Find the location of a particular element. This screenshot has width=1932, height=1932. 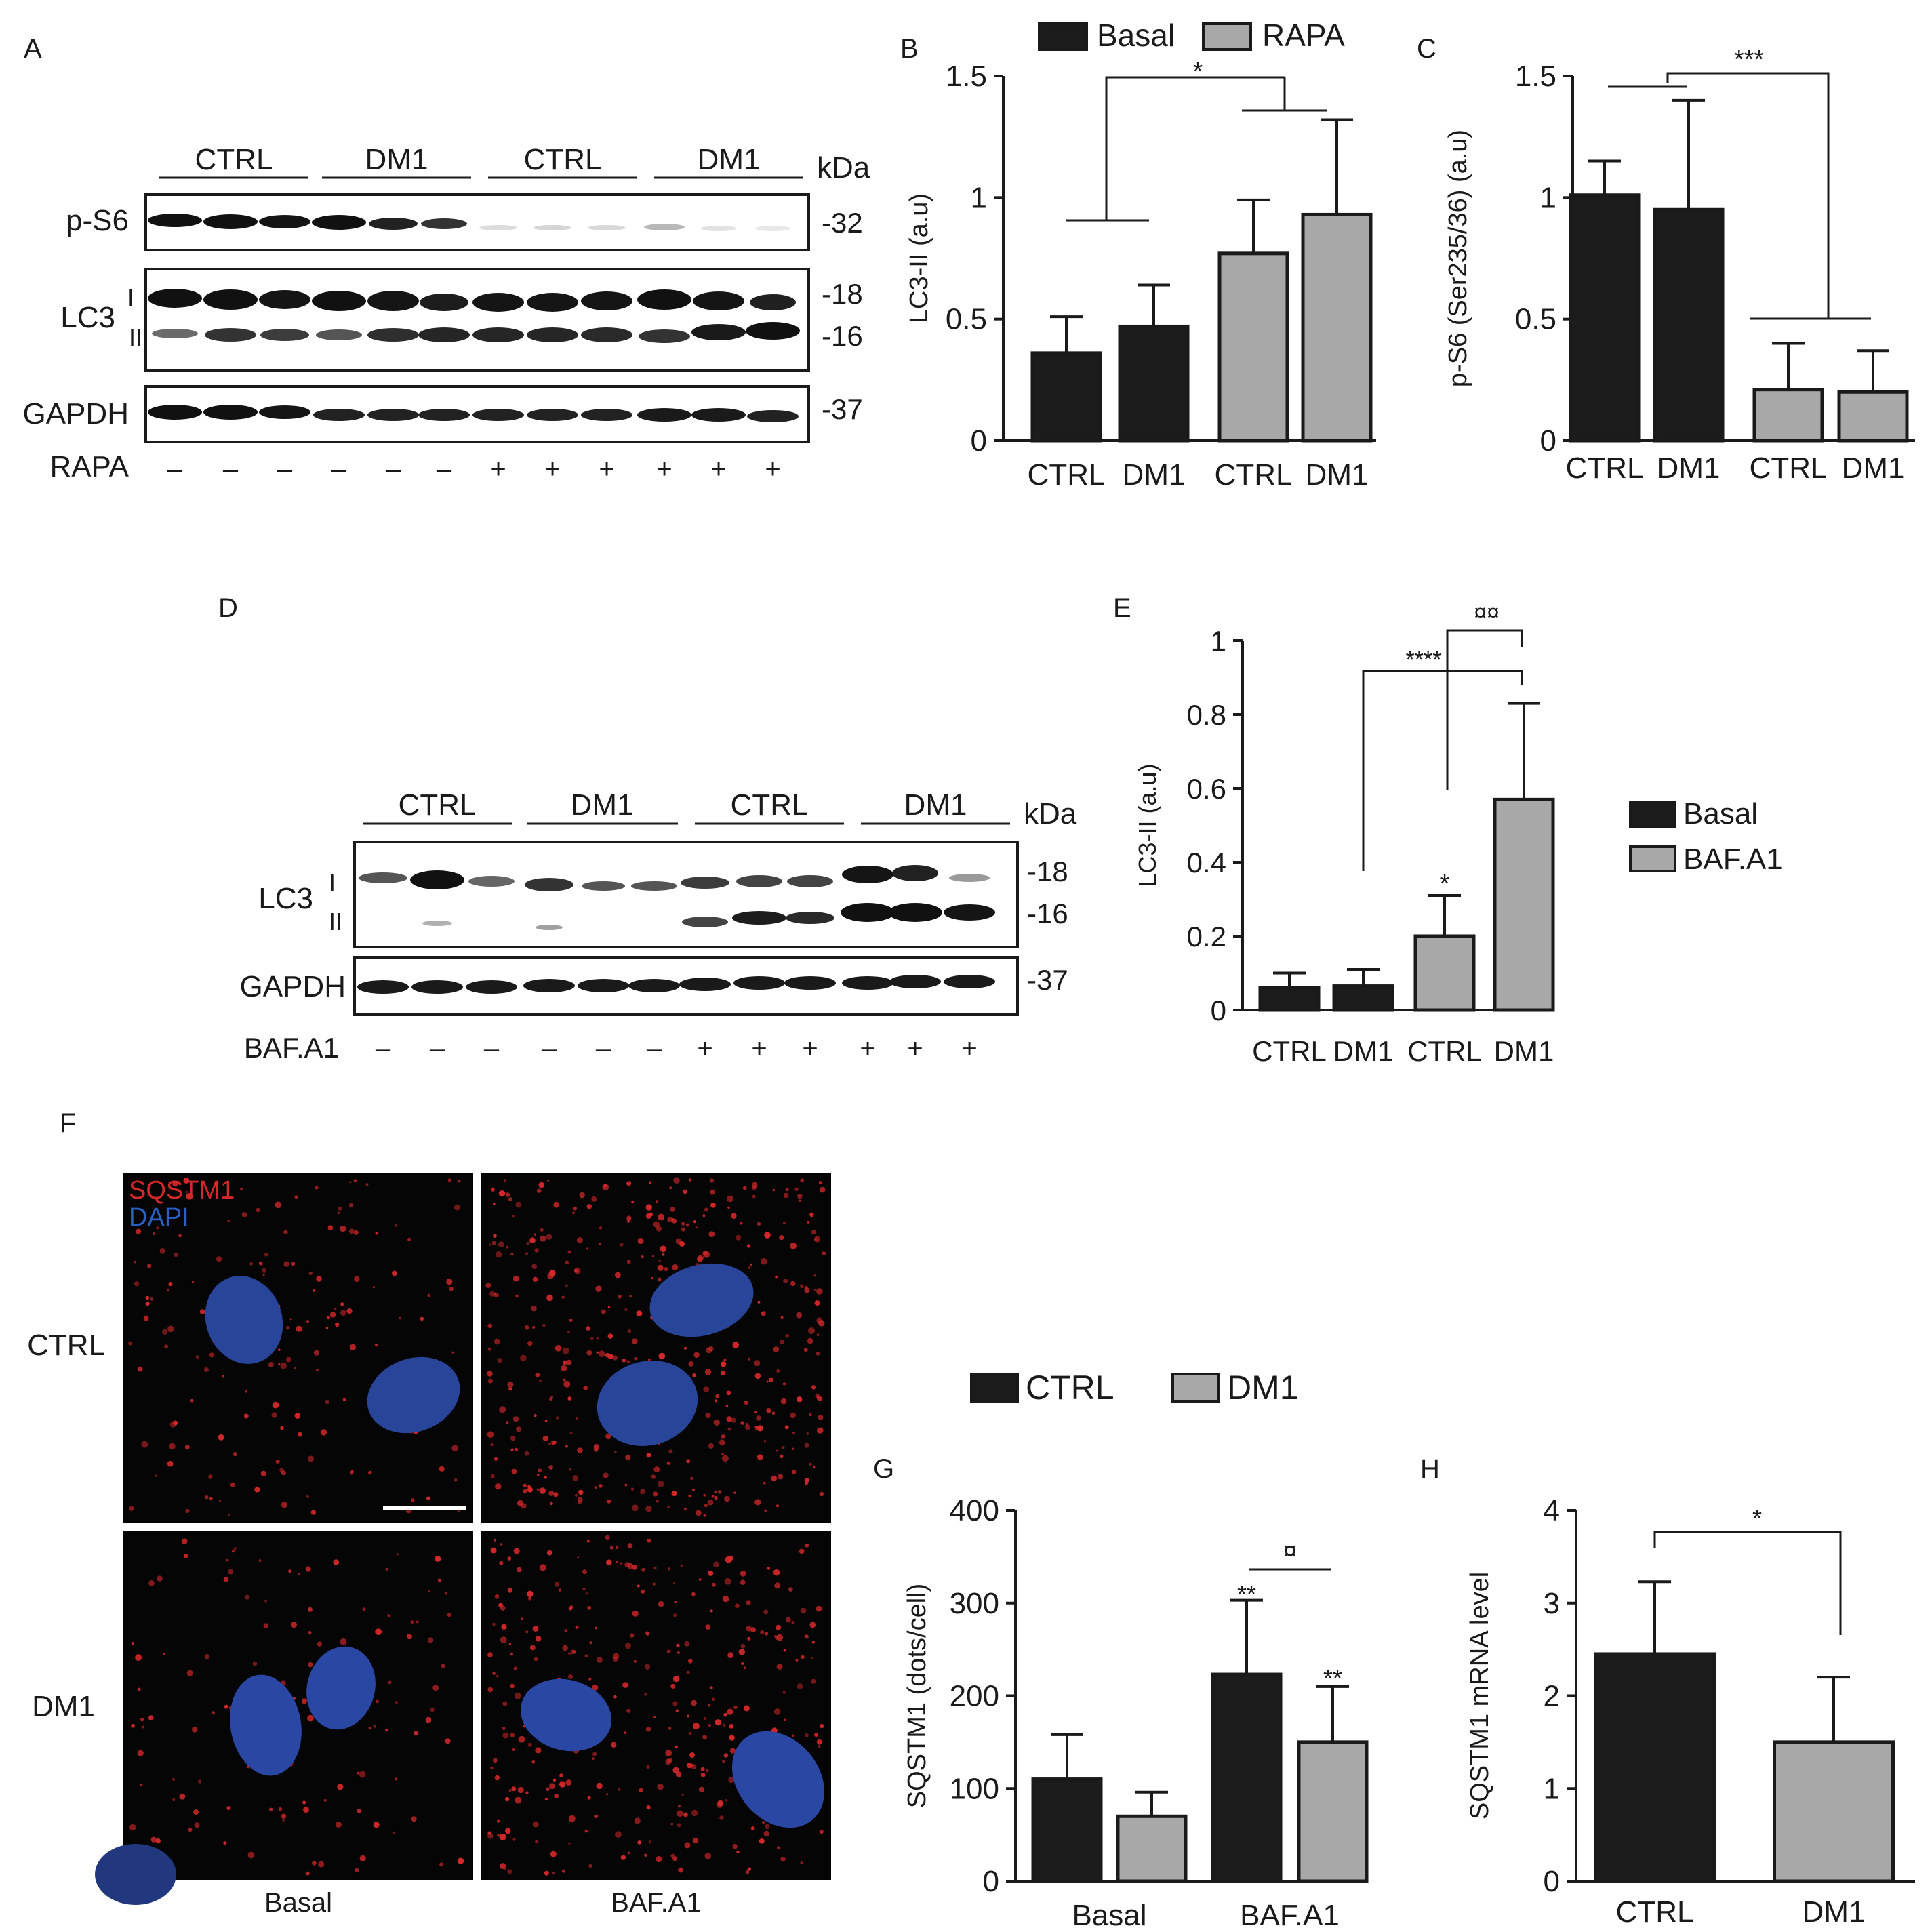

treatment-sign: – is located at coordinates (231, 469).